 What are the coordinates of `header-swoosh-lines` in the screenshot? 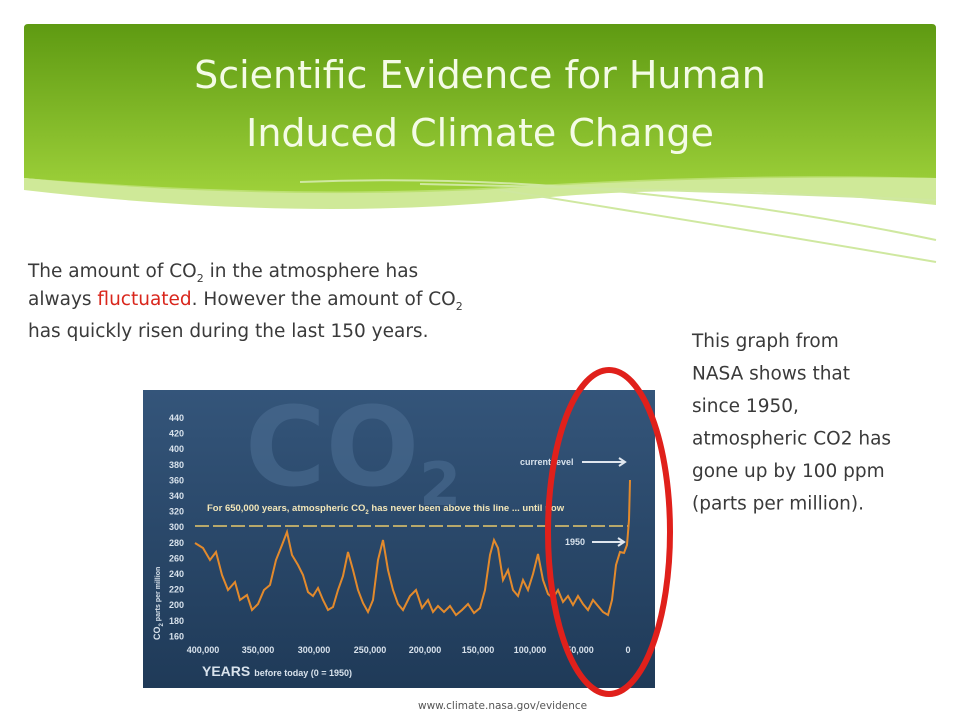 It's located at (618, 221).